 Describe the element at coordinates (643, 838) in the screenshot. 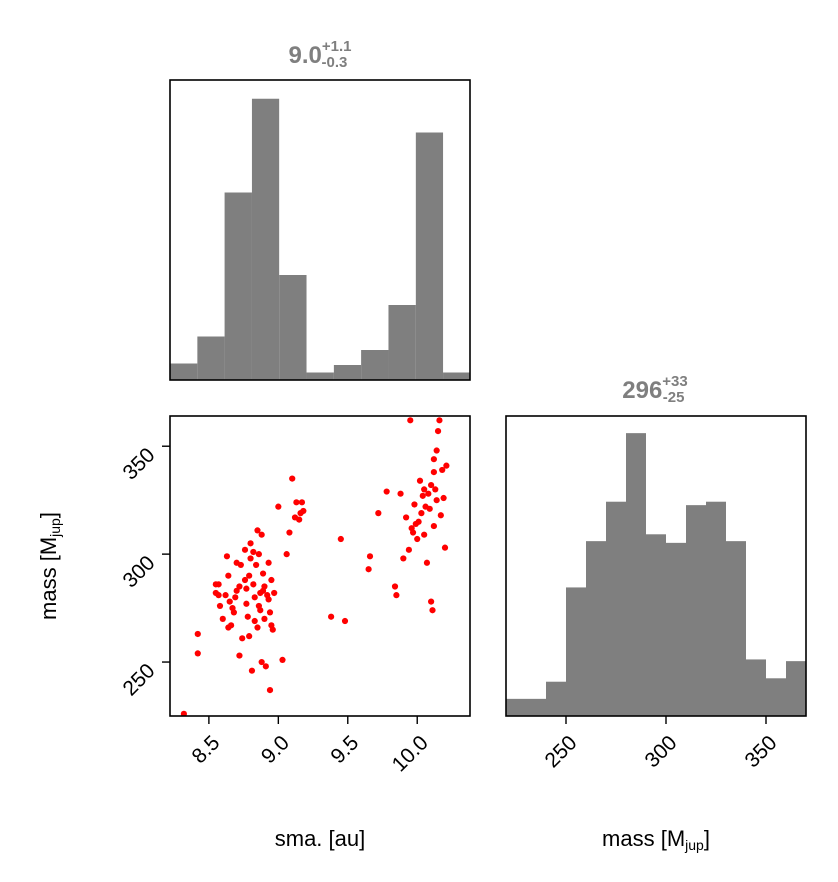

I see `mass-x-label-text: mass [M` at that location.